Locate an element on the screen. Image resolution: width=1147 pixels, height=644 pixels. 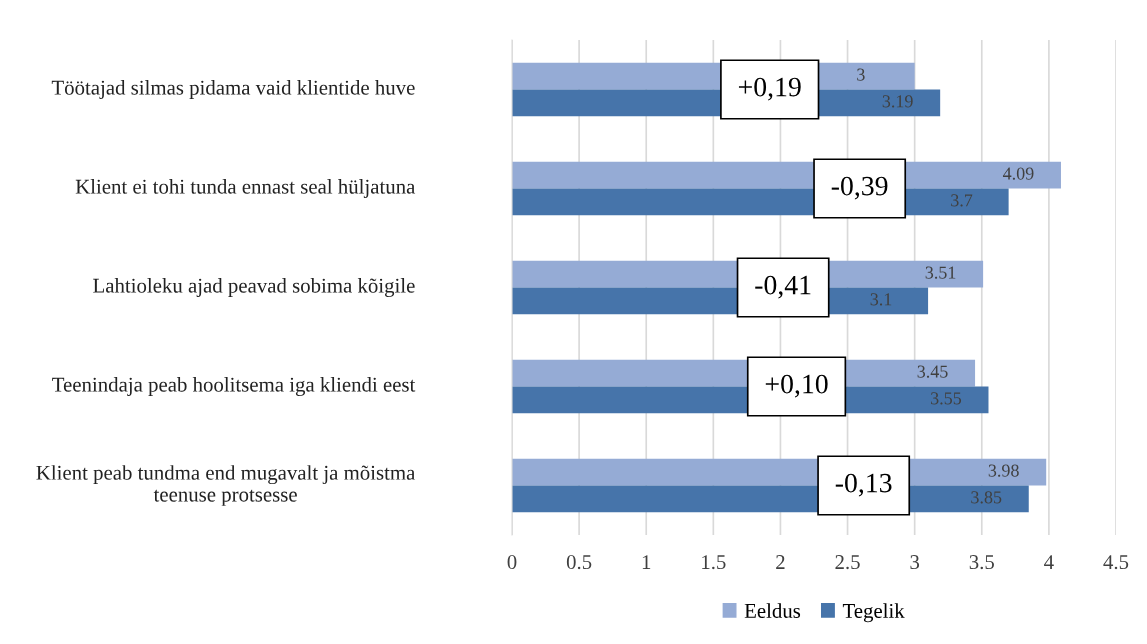
annotation: +0,10 is located at coordinates (796, 386).